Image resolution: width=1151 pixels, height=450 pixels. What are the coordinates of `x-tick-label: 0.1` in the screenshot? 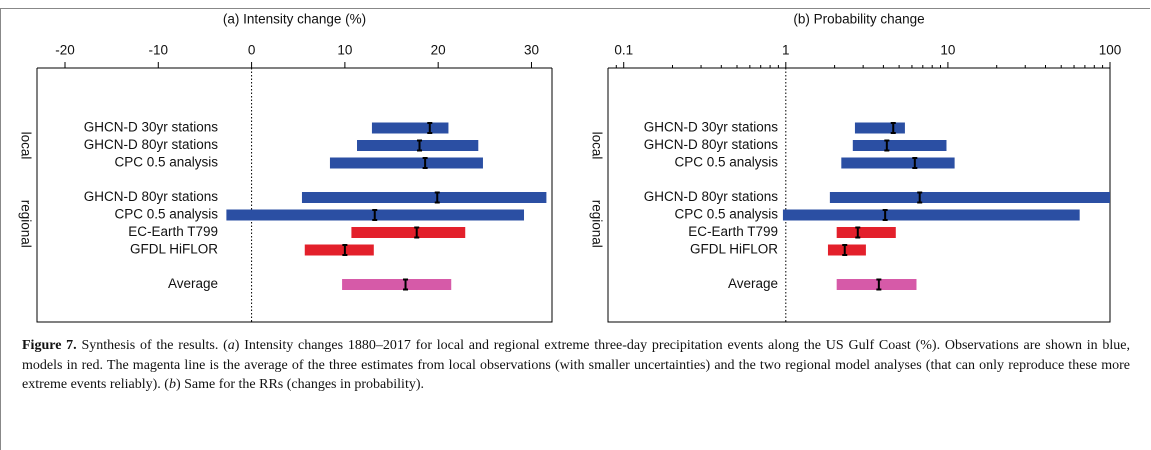 It's located at (623, 50).